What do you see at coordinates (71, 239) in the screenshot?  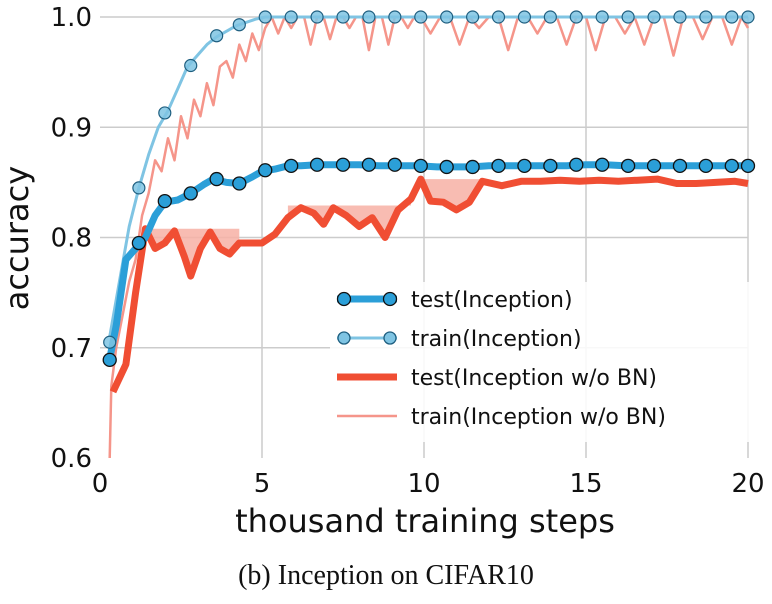 I see `y-tick-label: 0.8` at bounding box center [71, 239].